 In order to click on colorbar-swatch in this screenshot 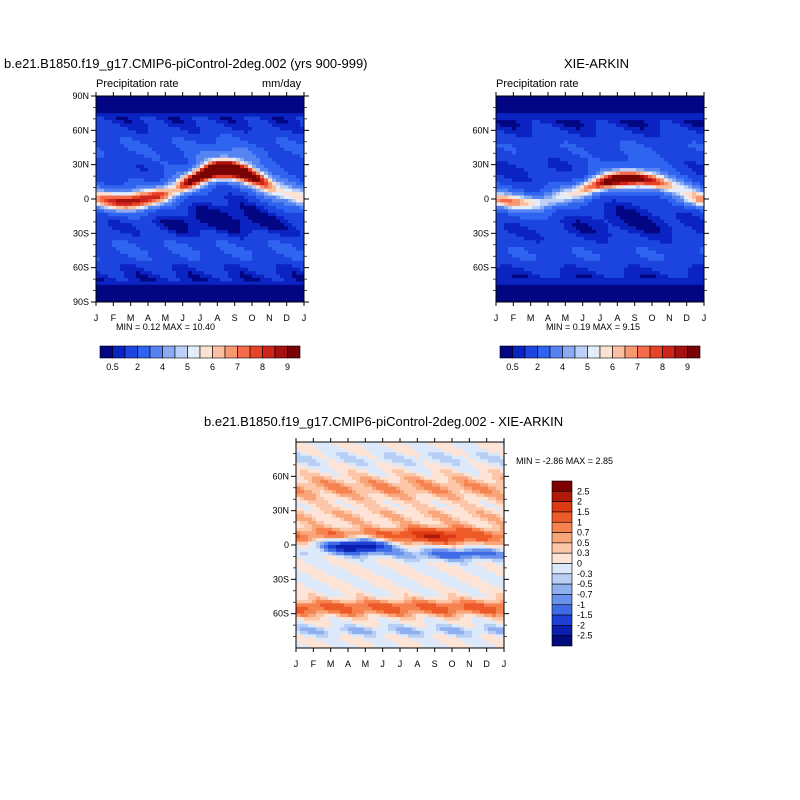, I will do `click(194, 352)`.